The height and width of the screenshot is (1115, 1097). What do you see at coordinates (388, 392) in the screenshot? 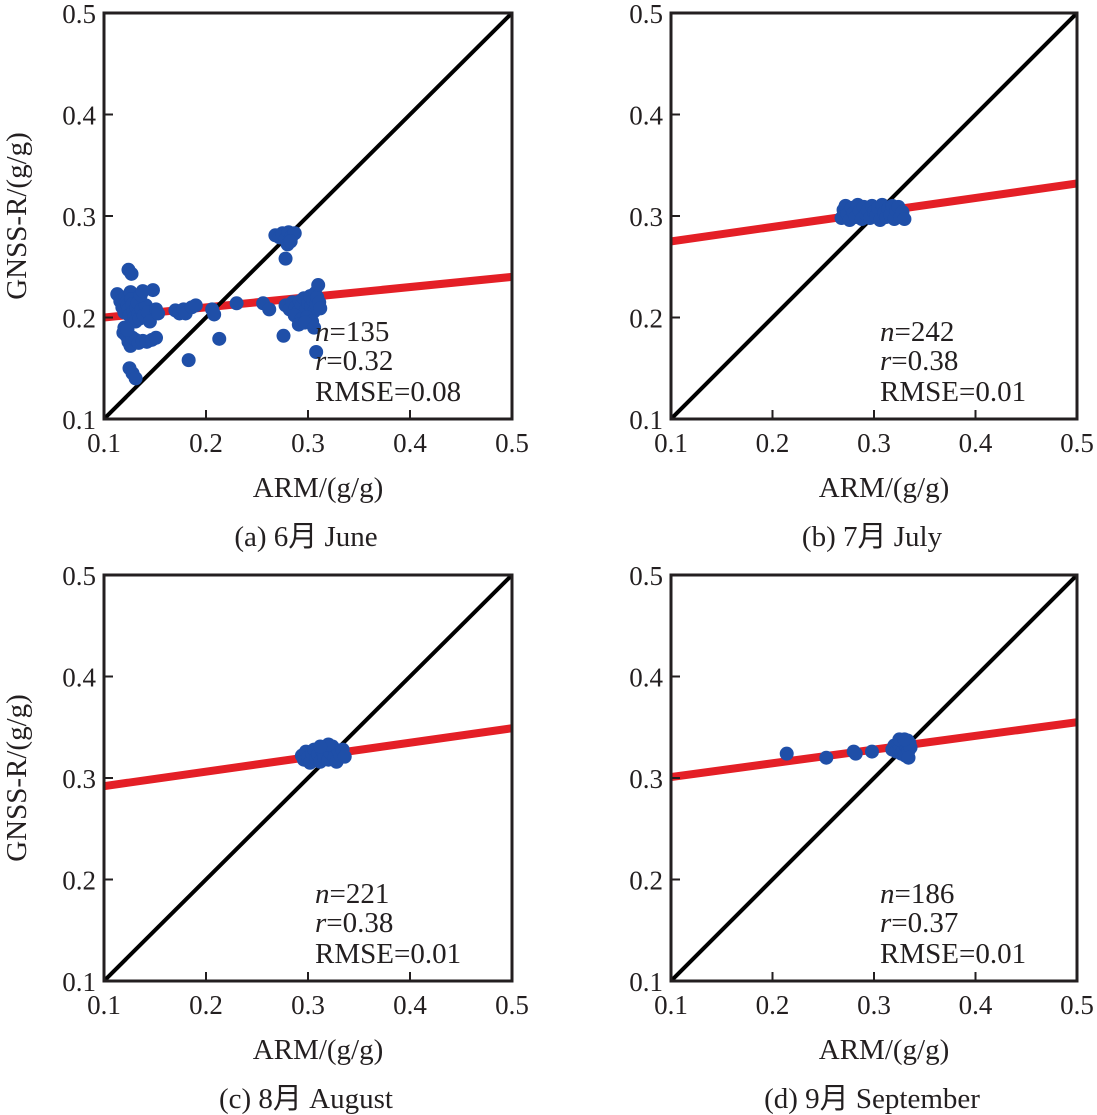
I see `stat-rmse: RMSE=0.08` at bounding box center [388, 392].